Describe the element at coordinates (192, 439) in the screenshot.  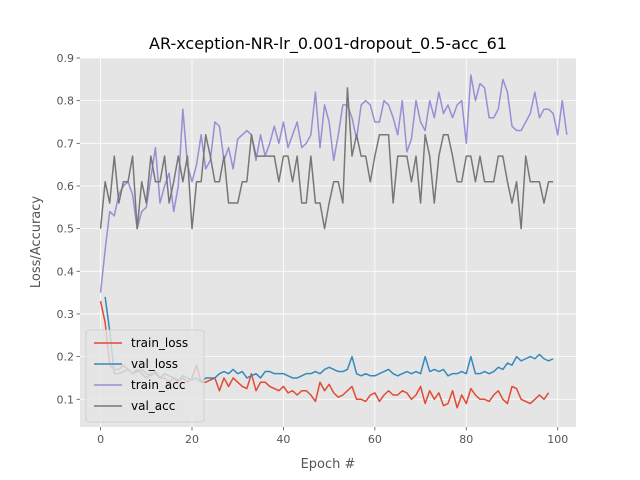
I see `x-tick-label: 20` at that location.